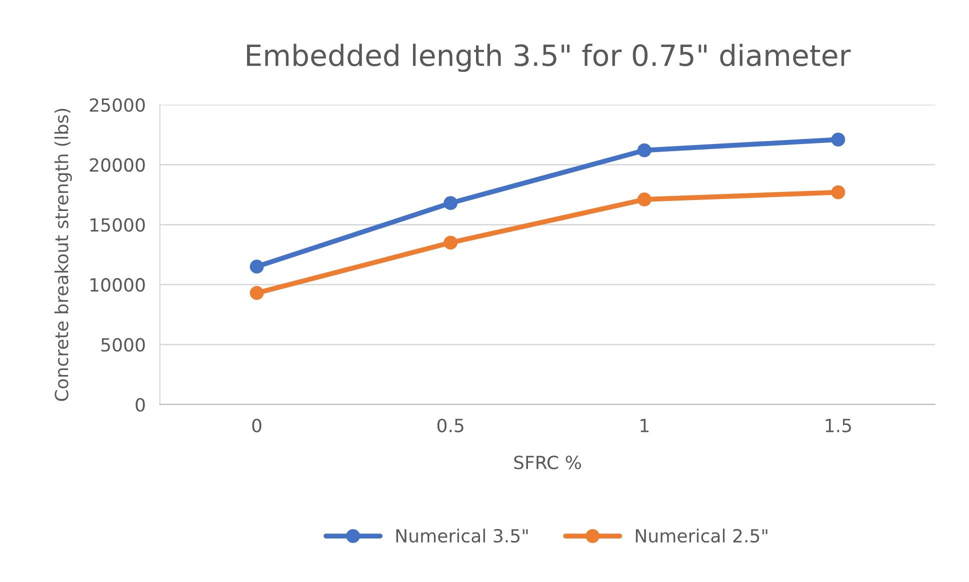 The width and height of the screenshot is (969, 582). What do you see at coordinates (257, 425) in the screenshot?
I see `x-tick-label: 0` at bounding box center [257, 425].